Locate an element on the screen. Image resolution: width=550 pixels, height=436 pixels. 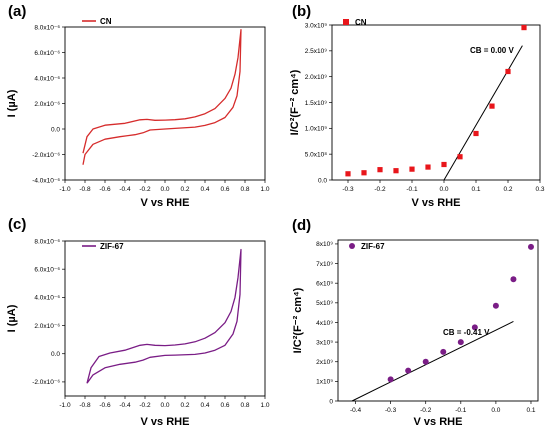
y-tick-label: 1.0x10⁹ is located at coordinates (316, 129).